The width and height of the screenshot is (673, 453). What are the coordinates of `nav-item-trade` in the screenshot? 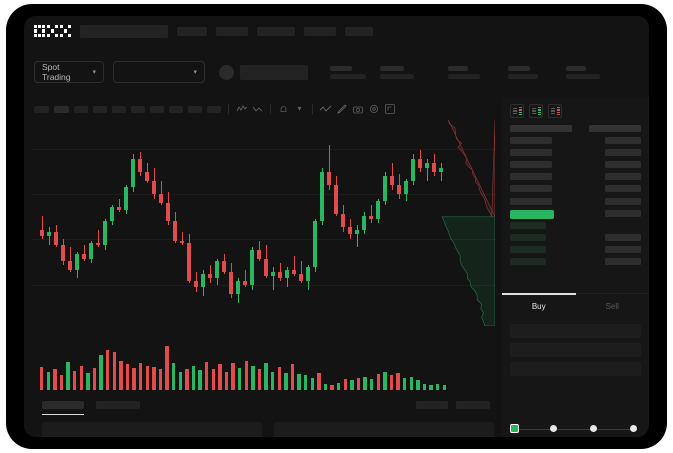 It's located at (232, 31).